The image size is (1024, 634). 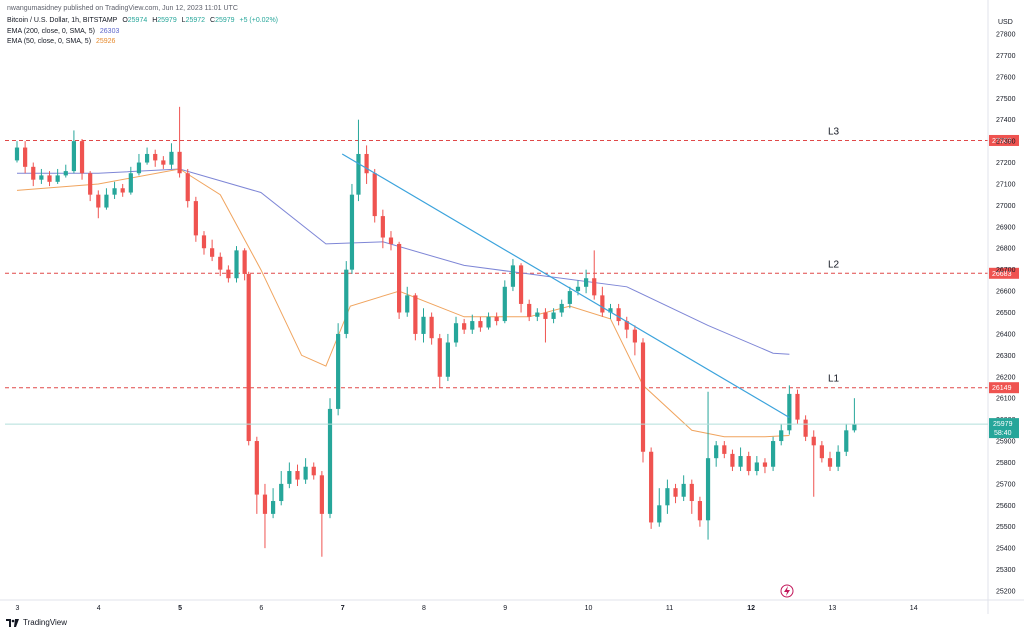 I want to click on price-tick-label: 25400, so click(x=1006, y=549).